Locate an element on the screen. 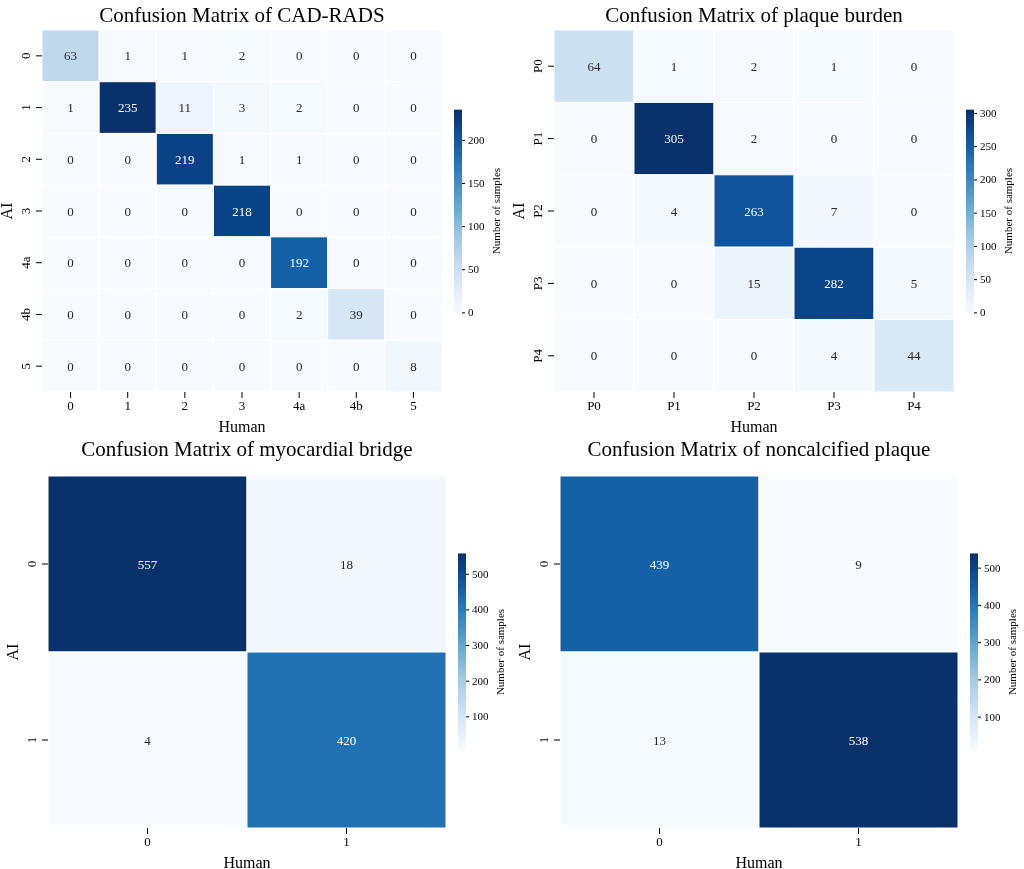 The height and width of the screenshot is (869, 1024). data-label: 13 is located at coordinates (659, 740).